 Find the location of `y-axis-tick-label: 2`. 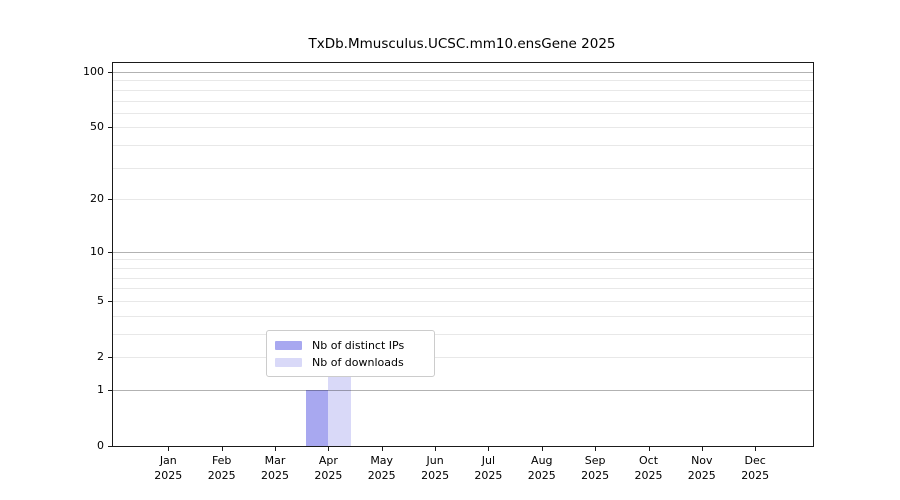

y-axis-tick-label: 2 is located at coordinates (100, 356).